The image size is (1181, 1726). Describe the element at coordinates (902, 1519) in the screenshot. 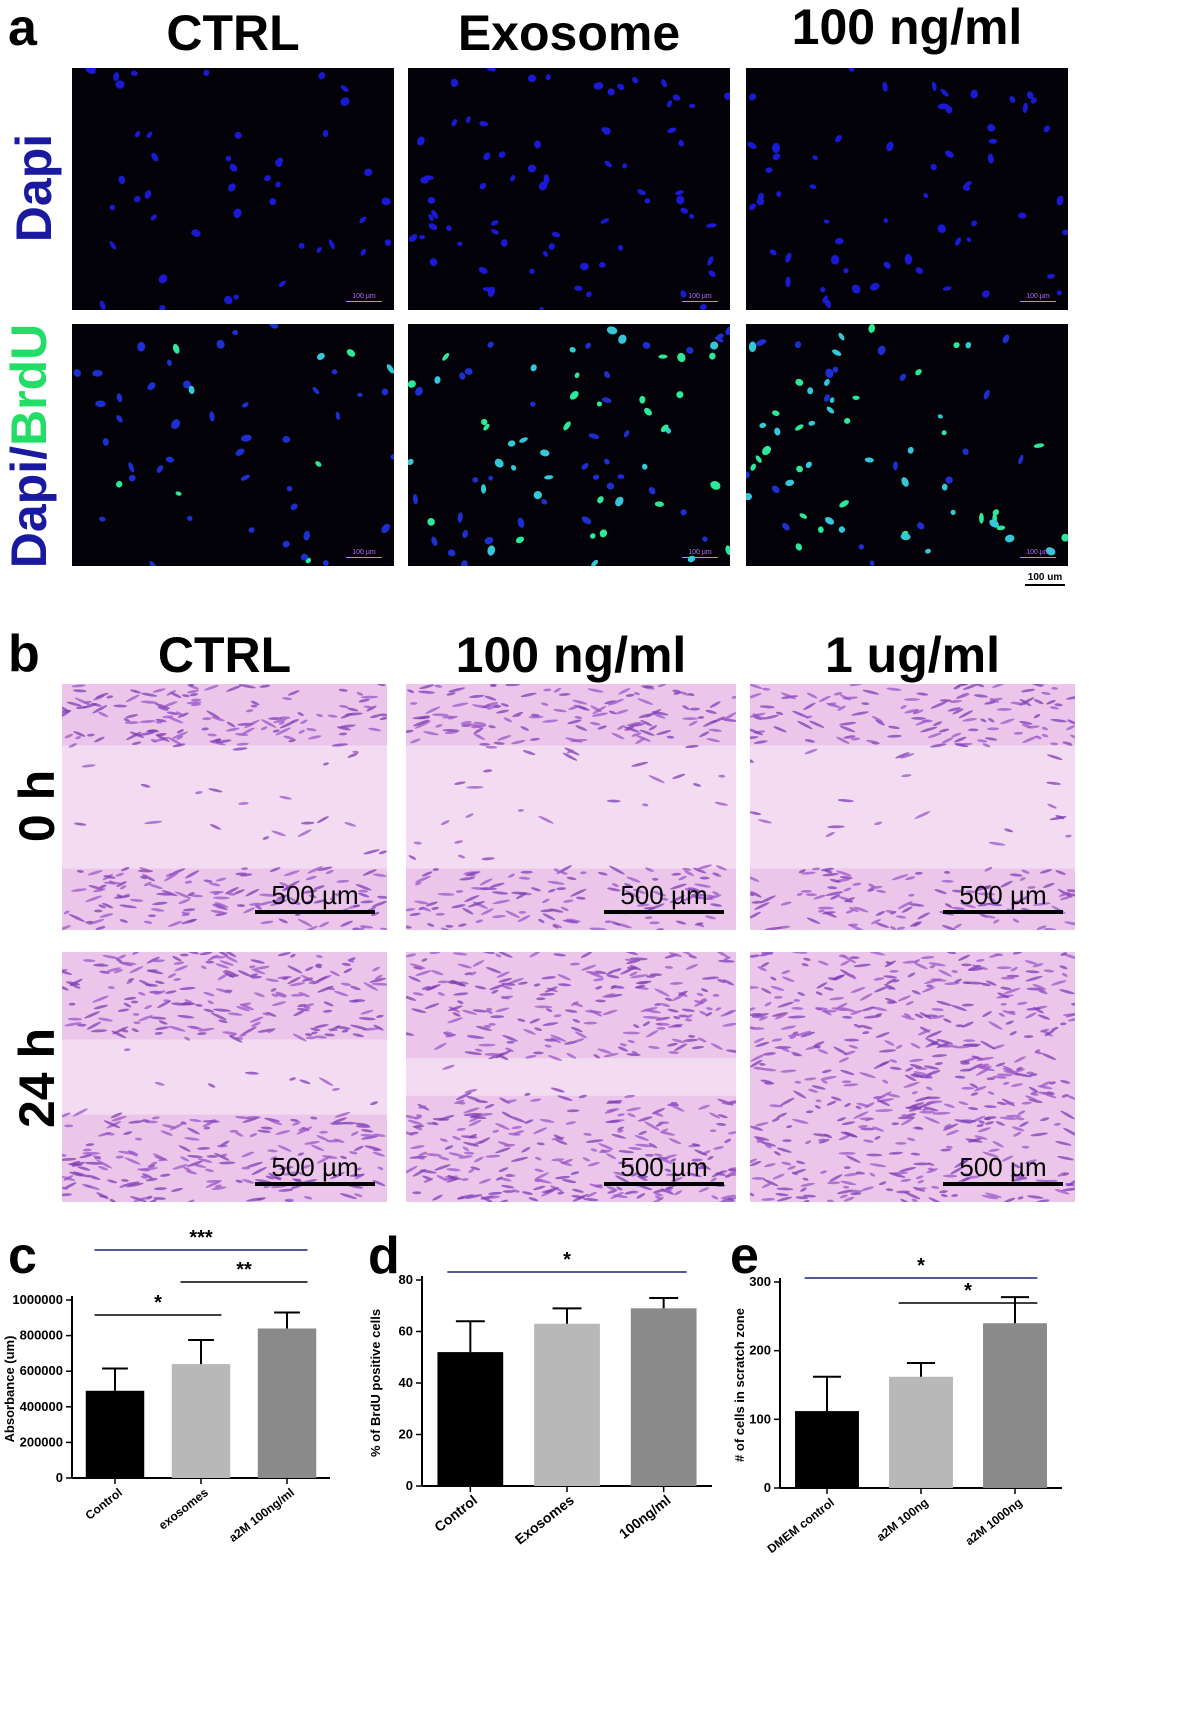

I see `x-tick-label: a2M 100ng` at that location.